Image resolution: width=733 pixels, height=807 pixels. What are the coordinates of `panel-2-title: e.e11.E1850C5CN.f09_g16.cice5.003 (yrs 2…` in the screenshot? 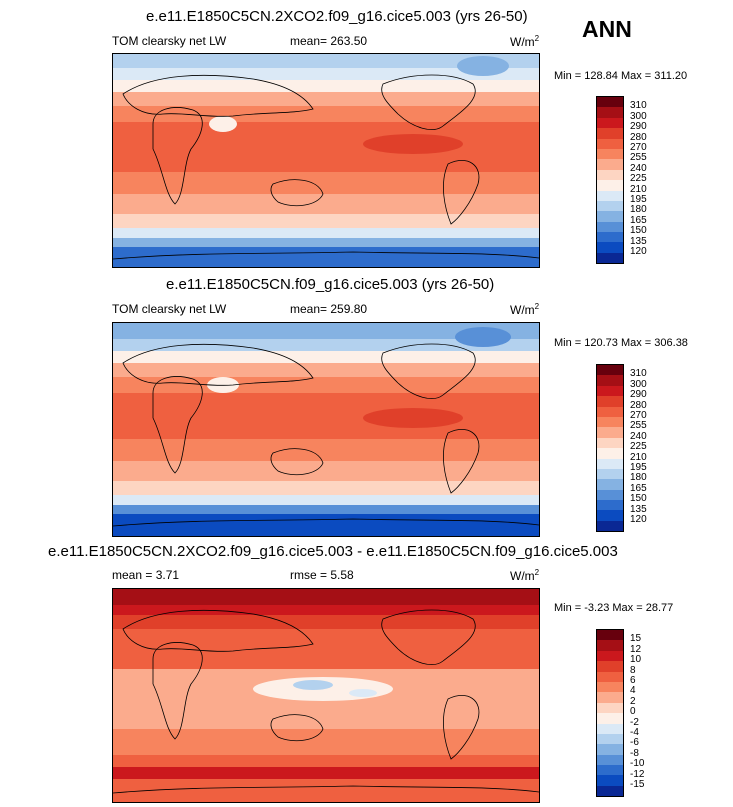 It's located at (330, 284).